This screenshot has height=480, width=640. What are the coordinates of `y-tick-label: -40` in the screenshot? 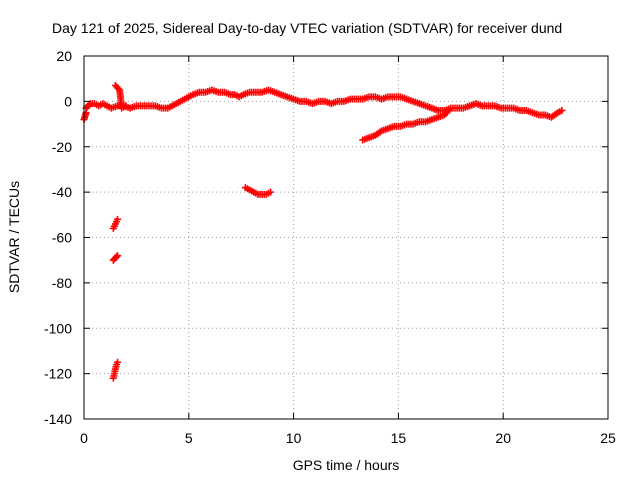 It's located at (62, 192).